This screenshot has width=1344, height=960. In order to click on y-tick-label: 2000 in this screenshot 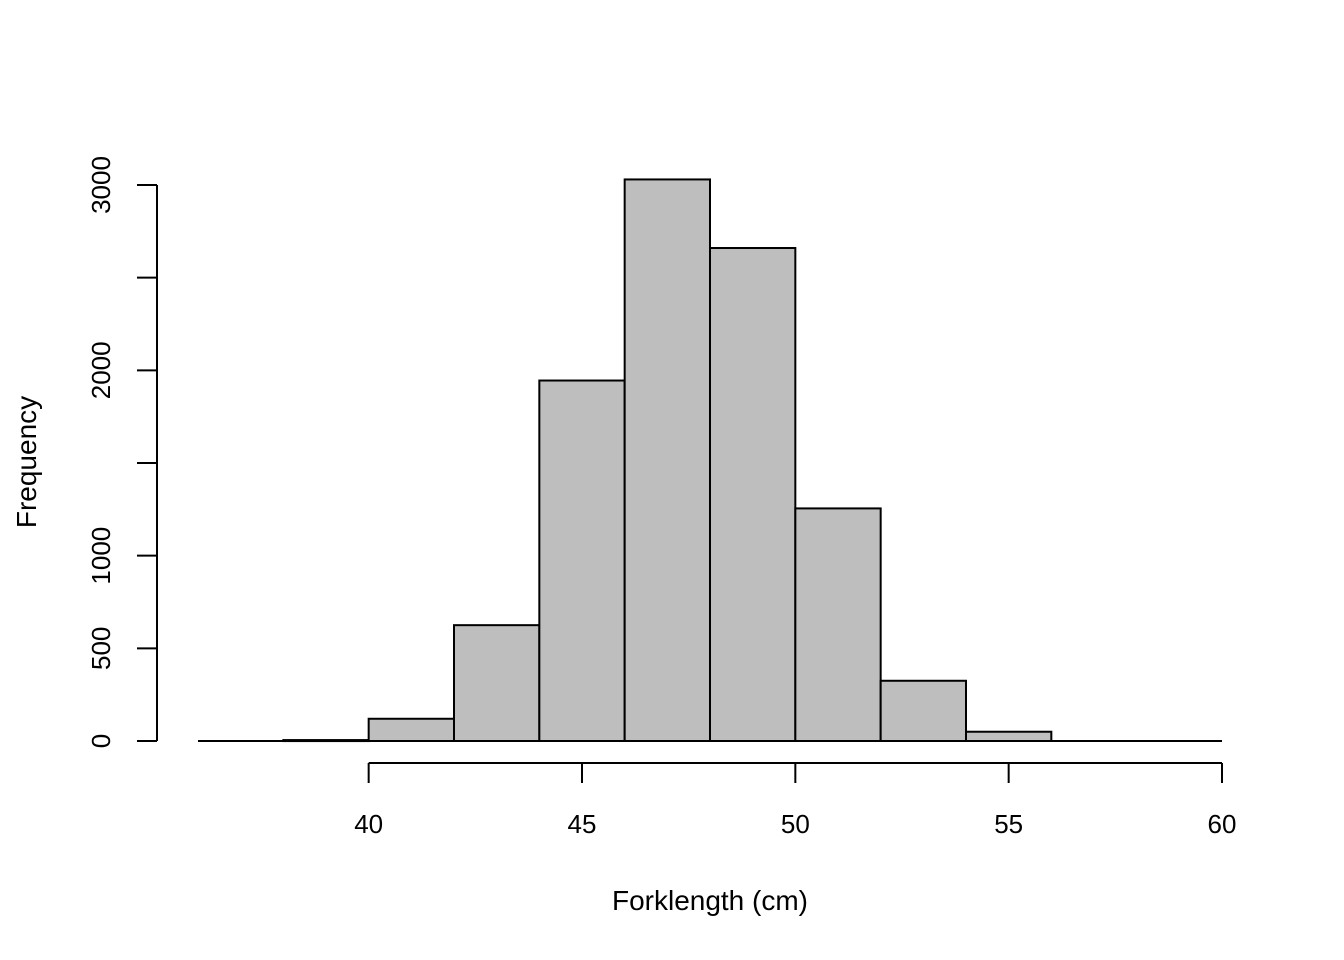, I will do `click(101, 370)`.